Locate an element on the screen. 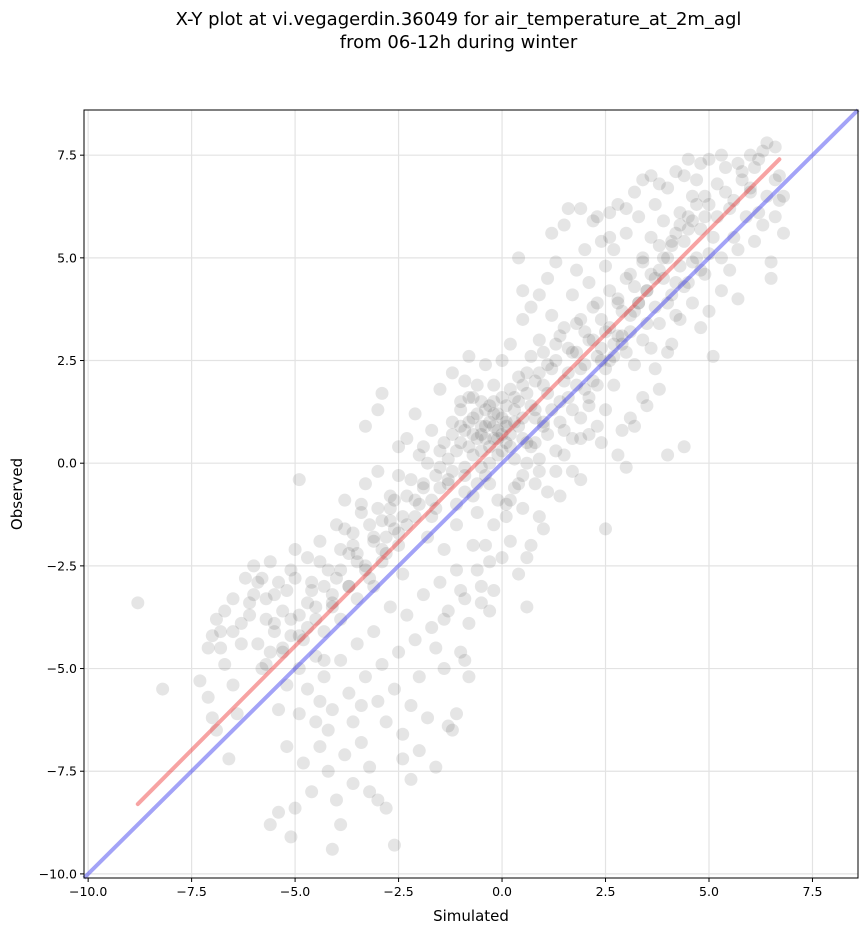  x-tick-label: −10.0 is located at coordinates (88, 891).